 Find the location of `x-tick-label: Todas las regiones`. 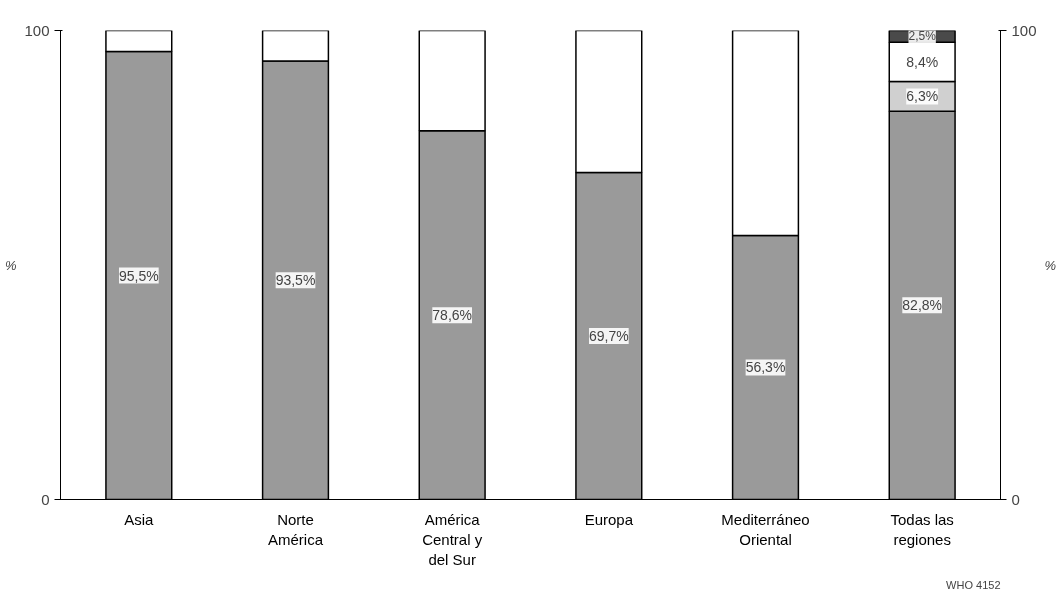

x-tick-label: Todas las regiones is located at coordinates (922, 529).